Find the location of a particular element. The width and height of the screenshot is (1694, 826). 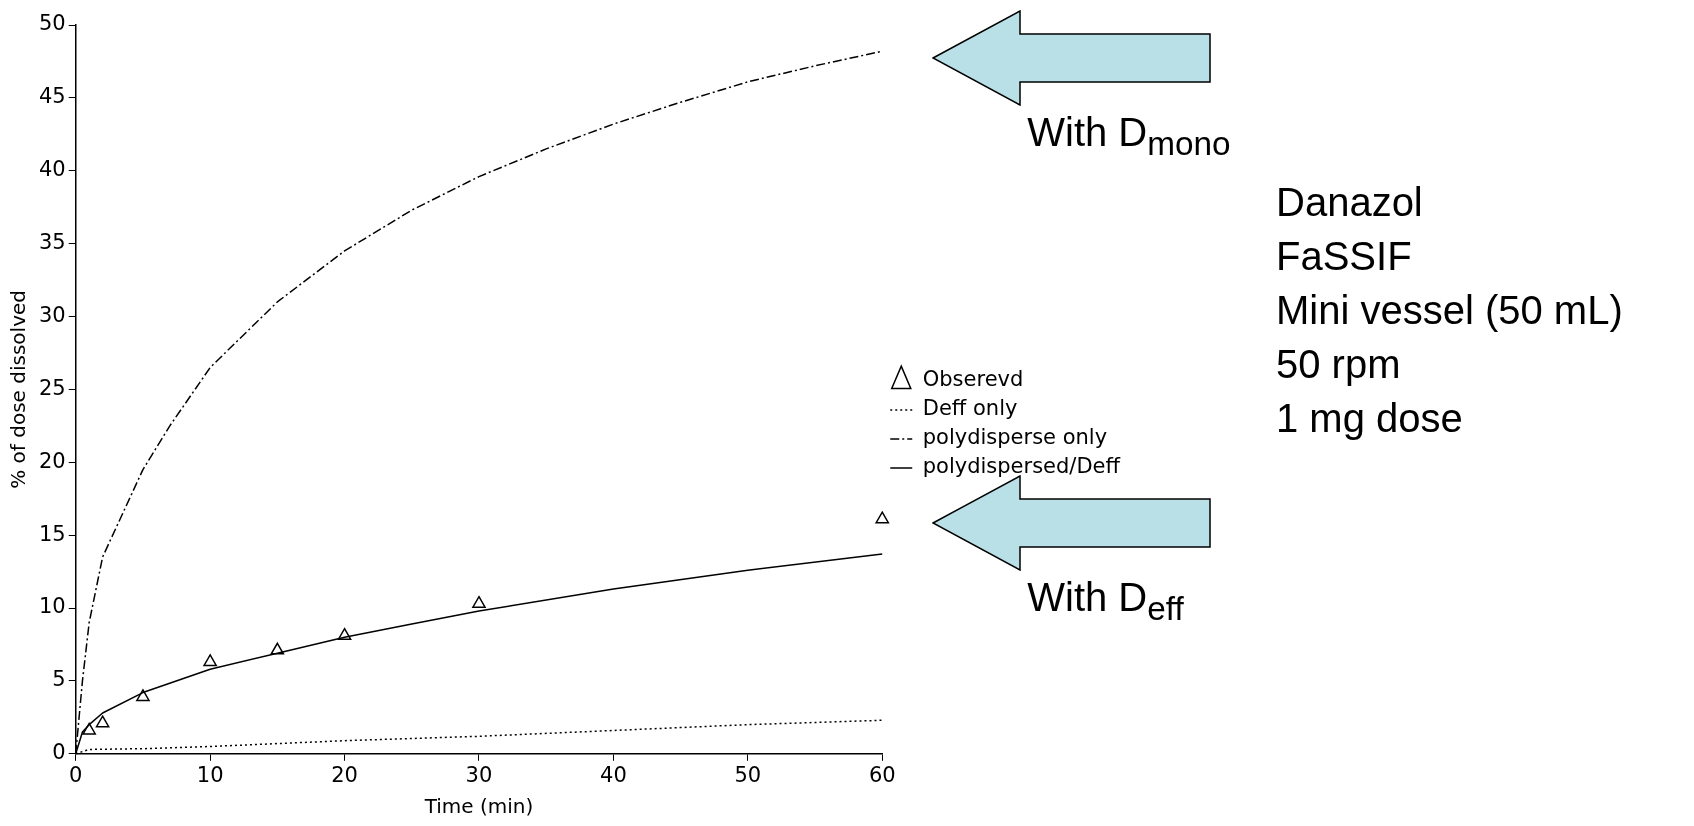

text: FaSSIF is located at coordinates (1344, 256).